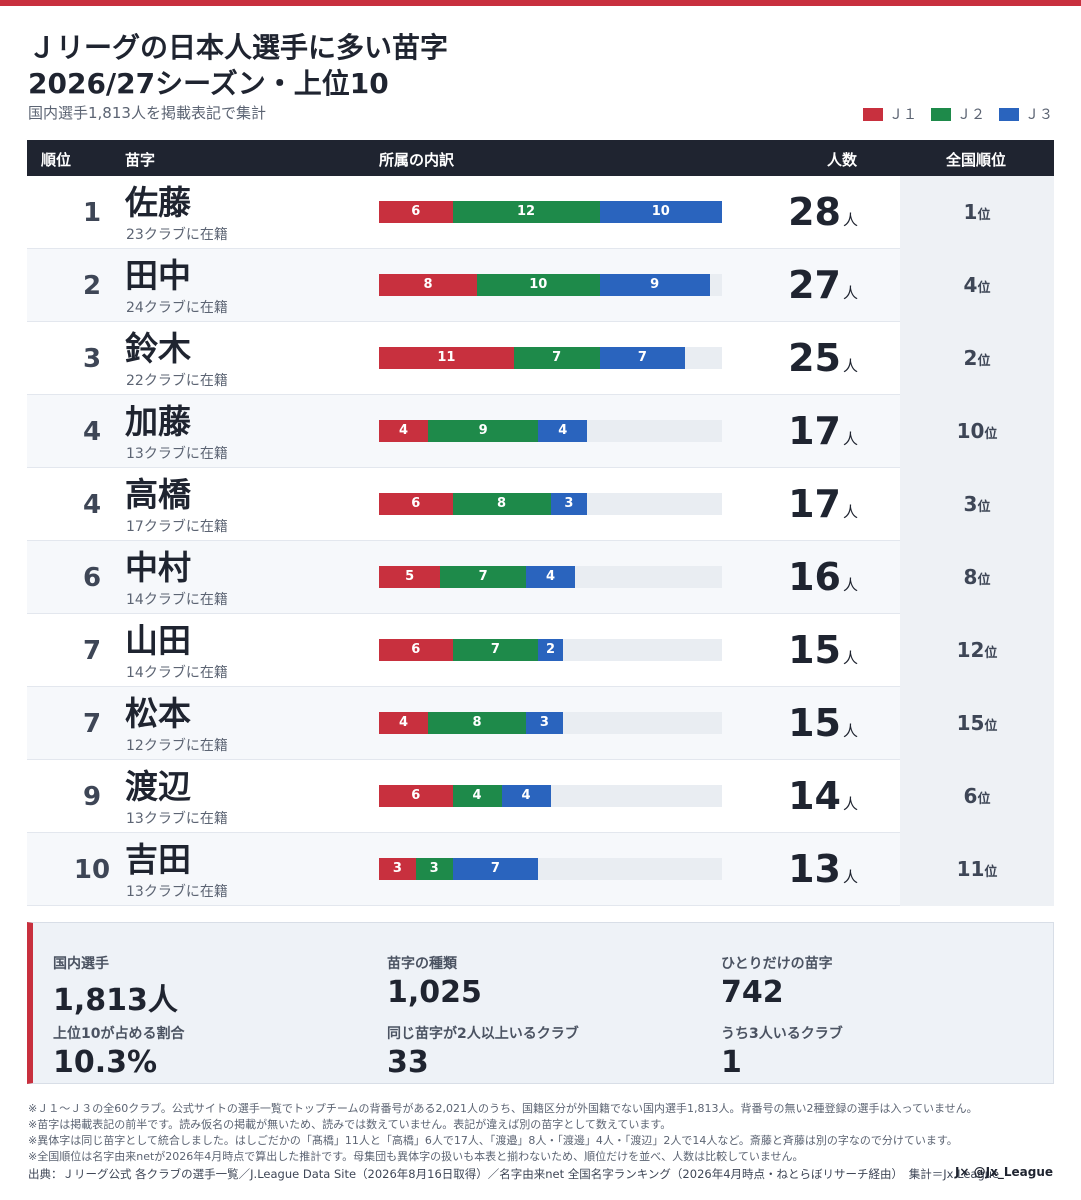 The width and height of the screenshot is (1081, 1200). I want to click on surname: 松本, so click(158, 713).